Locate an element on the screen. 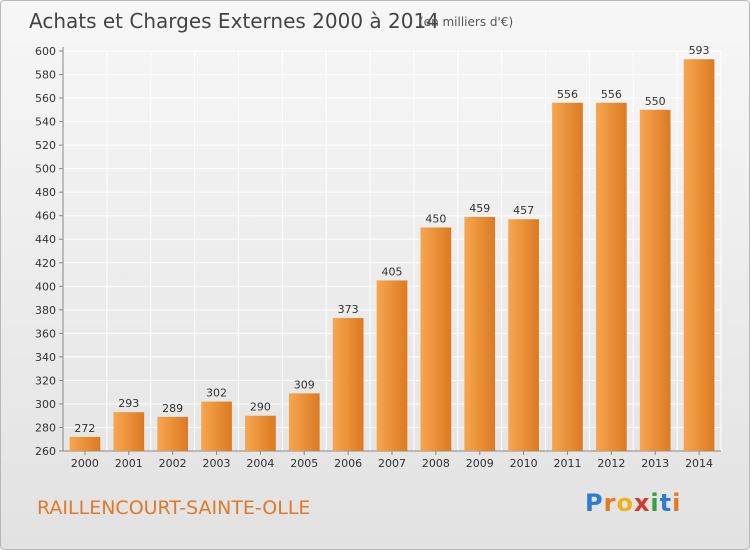 The image size is (750, 550). value-label-2006: 373 is located at coordinates (348, 309).